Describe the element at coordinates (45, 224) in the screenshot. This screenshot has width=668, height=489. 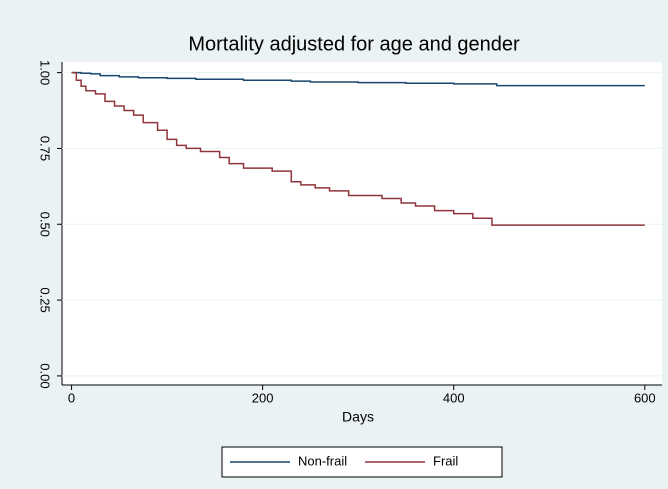
I see `y-tick-label: 0.50` at that location.